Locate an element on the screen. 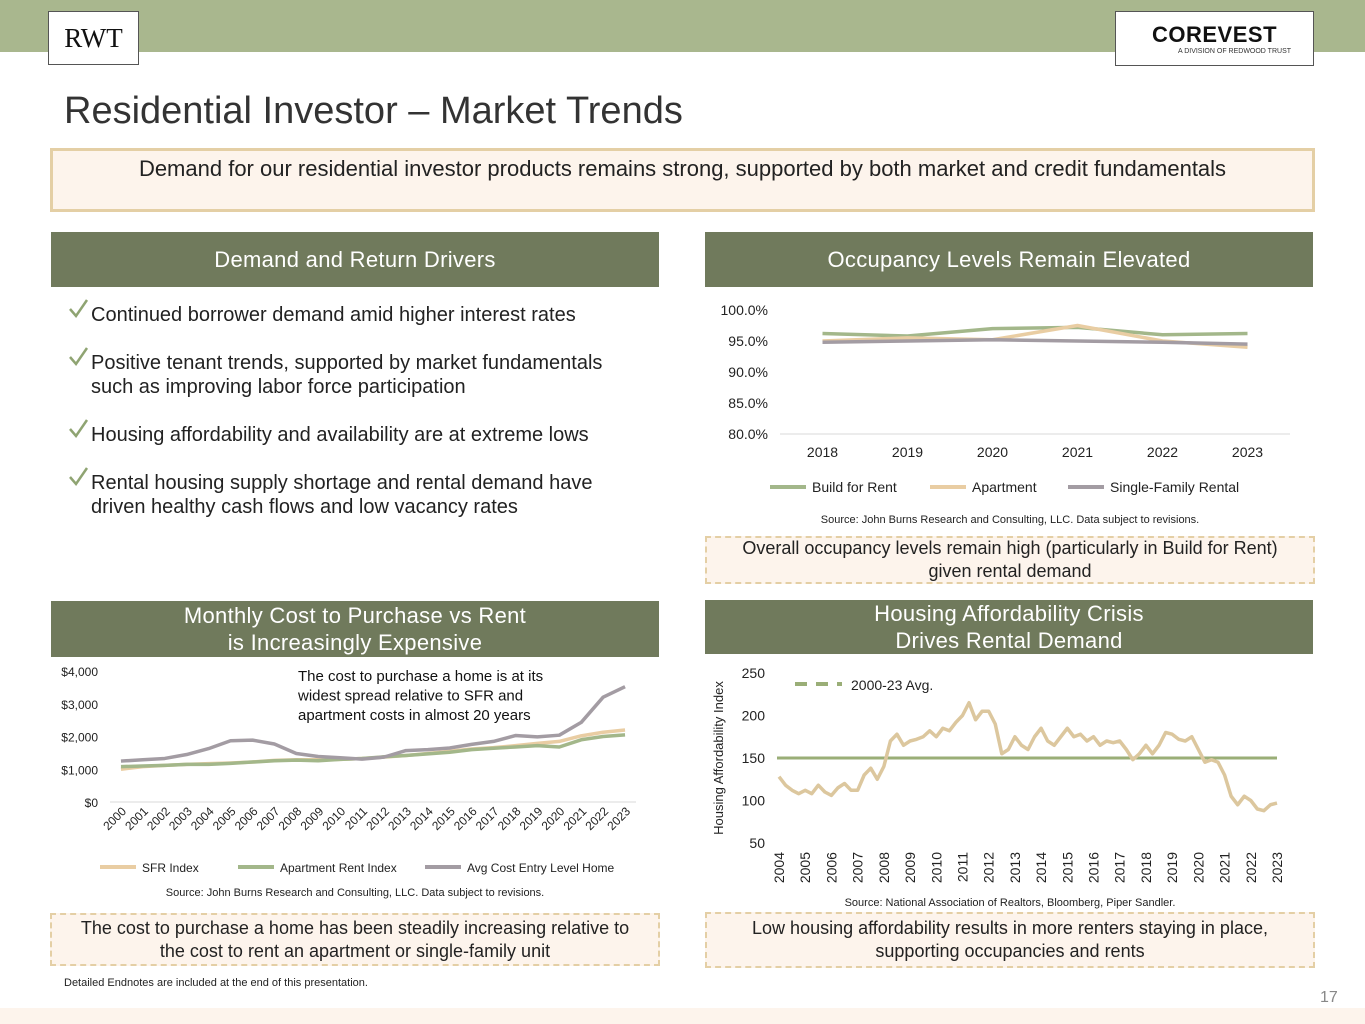 This screenshot has width=1365, height=1024. y-tick-label: 90.0% is located at coordinates (748, 372).